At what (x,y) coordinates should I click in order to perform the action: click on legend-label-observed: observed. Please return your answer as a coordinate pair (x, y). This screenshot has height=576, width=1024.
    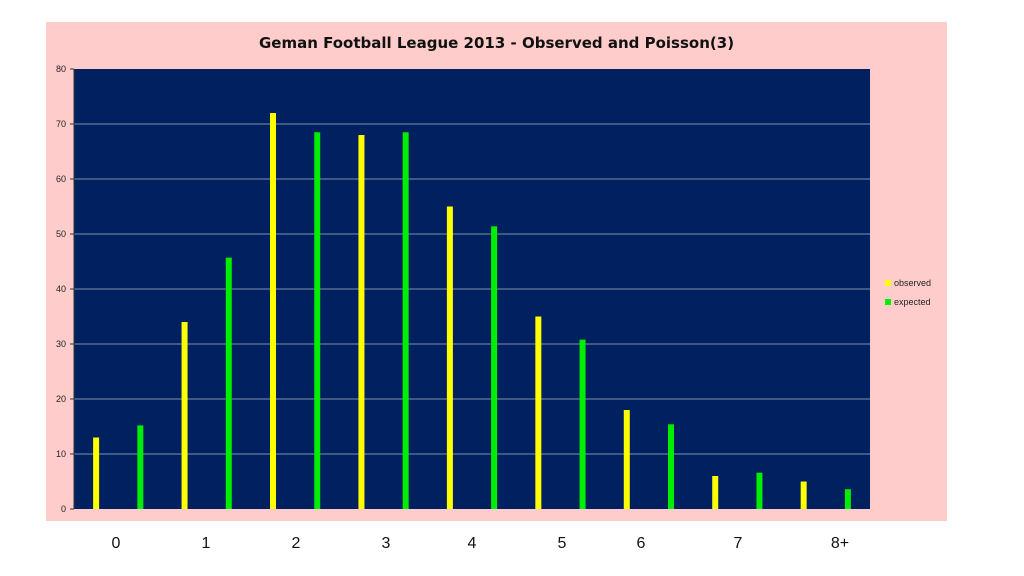
    Looking at the image, I should click on (913, 282).